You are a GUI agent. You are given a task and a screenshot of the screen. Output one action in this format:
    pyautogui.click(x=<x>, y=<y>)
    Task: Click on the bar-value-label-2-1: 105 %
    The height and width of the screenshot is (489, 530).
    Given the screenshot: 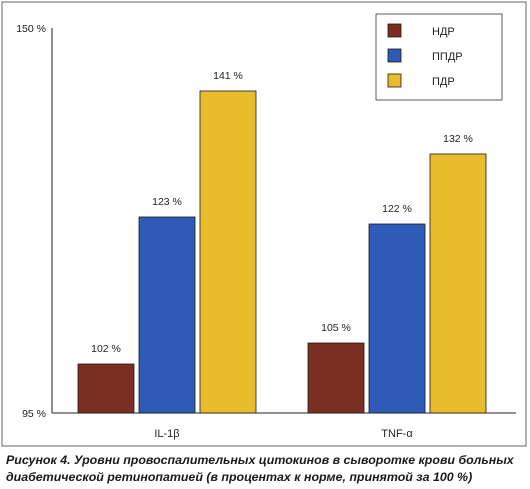 What is the action you would take?
    pyautogui.click(x=336, y=328)
    